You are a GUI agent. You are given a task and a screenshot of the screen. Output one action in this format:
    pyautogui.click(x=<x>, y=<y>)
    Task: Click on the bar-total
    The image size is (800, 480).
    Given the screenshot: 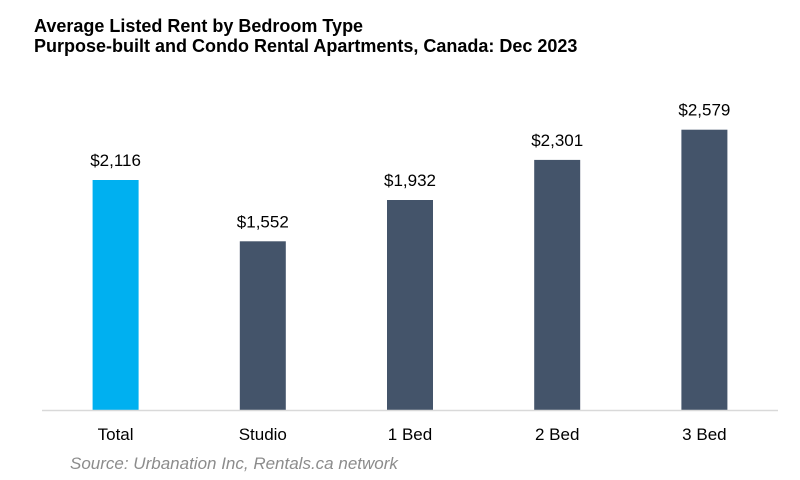 What is the action you would take?
    pyautogui.click(x=115, y=295)
    